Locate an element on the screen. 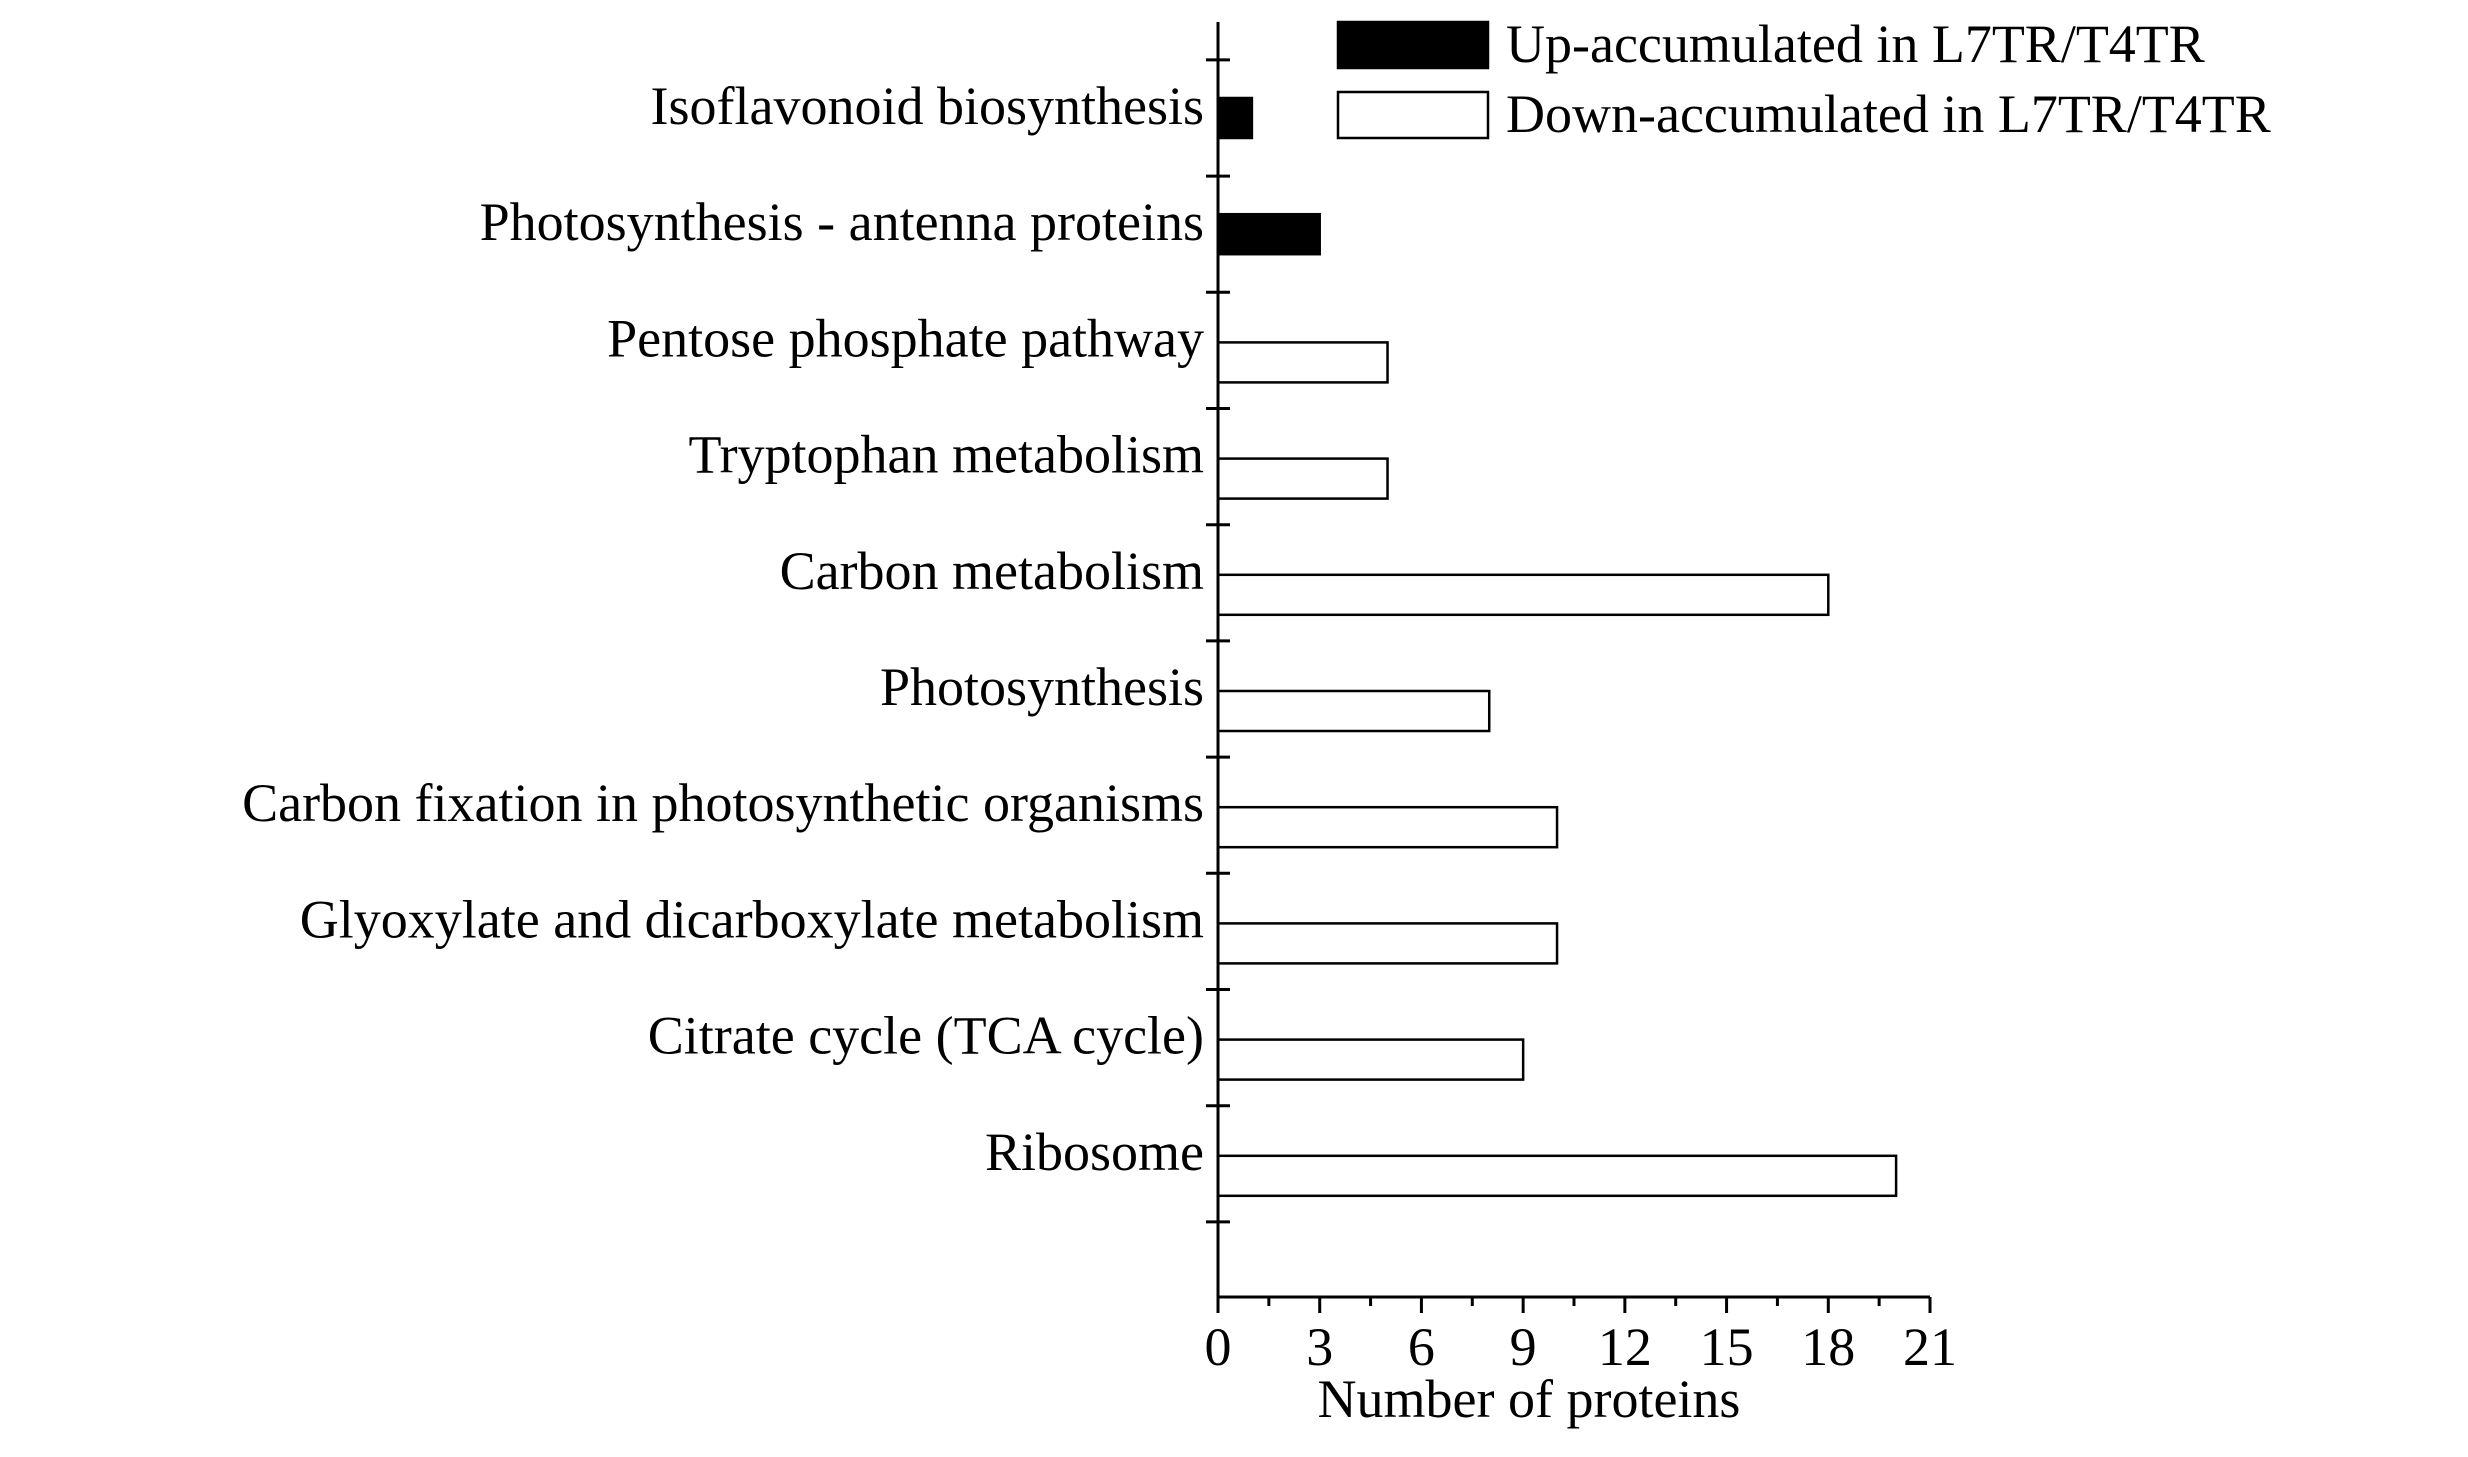 Image resolution: width=2468 pixels, height=1457 pixels. category-label: Photosynthesis is located at coordinates (1042, 687).